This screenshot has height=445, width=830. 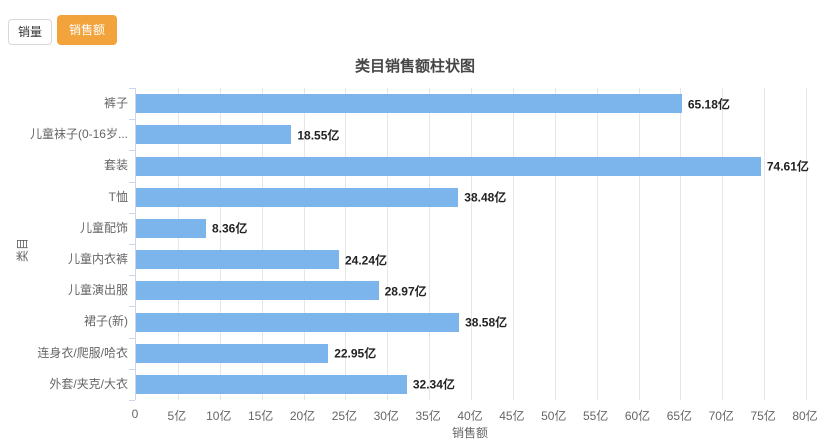 I want to click on bar-value-label: 65.18亿, so click(x=708, y=104).